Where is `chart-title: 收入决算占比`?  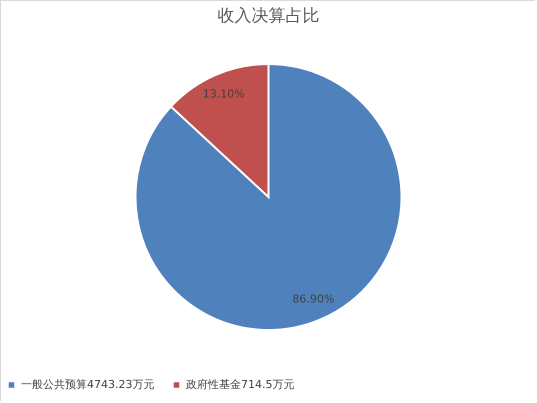
chart-title: 收入决算占比 is located at coordinates (269, 16).